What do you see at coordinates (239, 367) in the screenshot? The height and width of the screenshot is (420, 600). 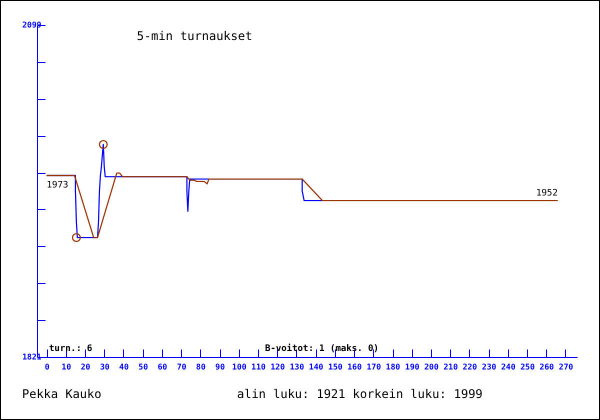 I see `x-tick-label: 100` at bounding box center [239, 367].